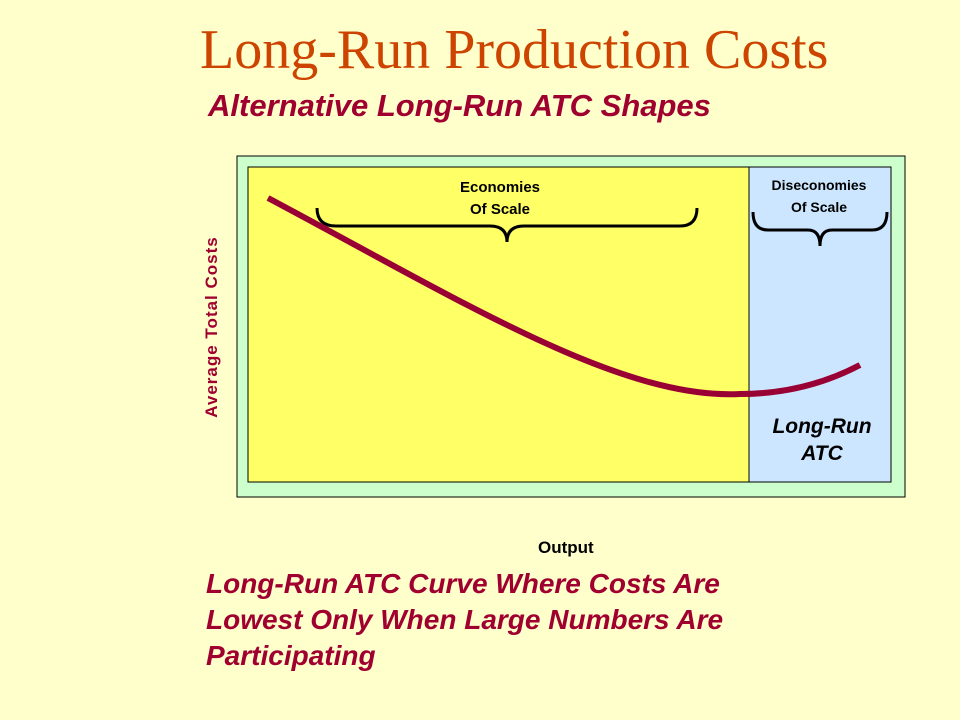 Image resolution: width=960 pixels, height=720 pixels. What do you see at coordinates (819, 185) in the screenshot?
I see `diseconomies-label-line1: Diseconomies` at bounding box center [819, 185].